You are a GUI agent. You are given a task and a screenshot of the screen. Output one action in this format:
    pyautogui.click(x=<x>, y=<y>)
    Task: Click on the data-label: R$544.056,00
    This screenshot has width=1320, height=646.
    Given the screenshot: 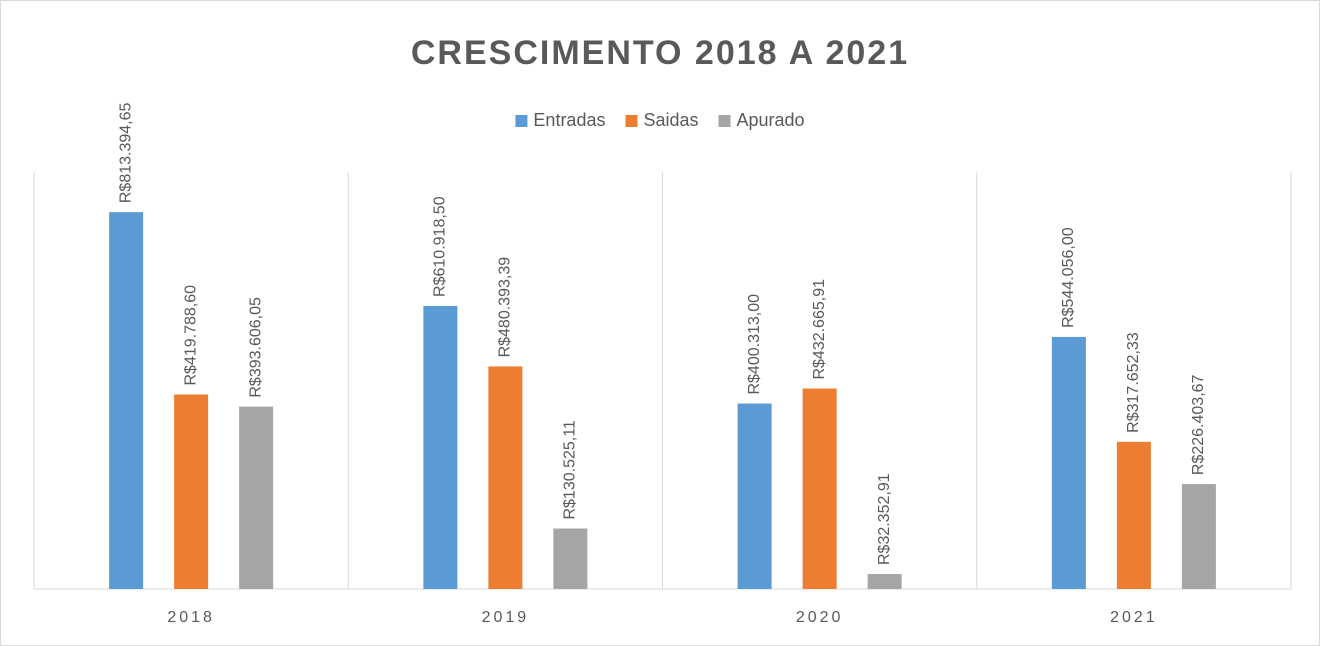 What is the action you would take?
    pyautogui.click(x=1068, y=277)
    